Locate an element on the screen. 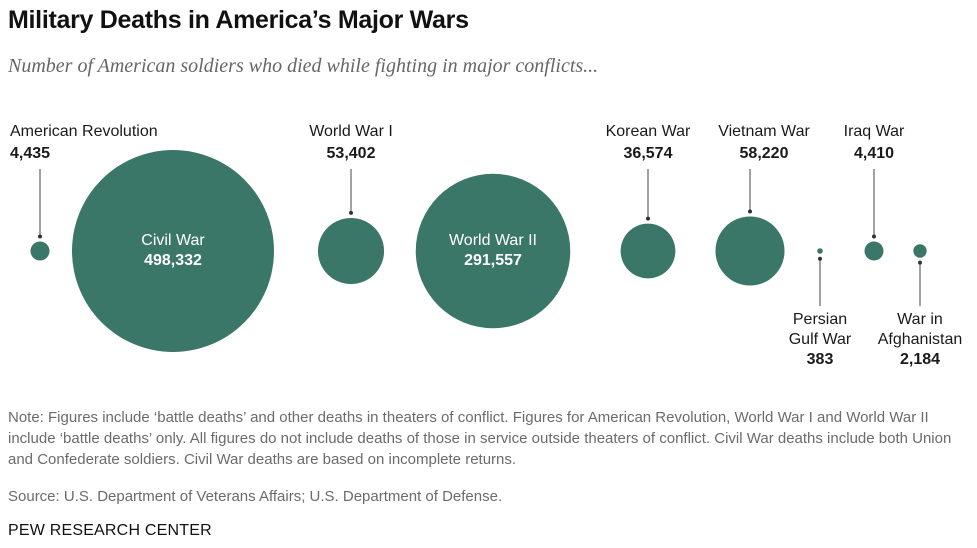 The image size is (977, 548). bubble-label-persian-gulf-war-line2: Gulf War is located at coordinates (820, 339).